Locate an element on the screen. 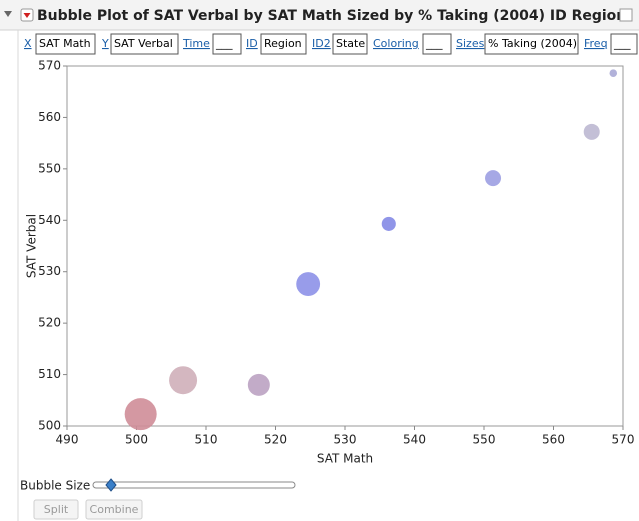 The width and height of the screenshot is (639, 521). button-label: Split is located at coordinates (56, 509).